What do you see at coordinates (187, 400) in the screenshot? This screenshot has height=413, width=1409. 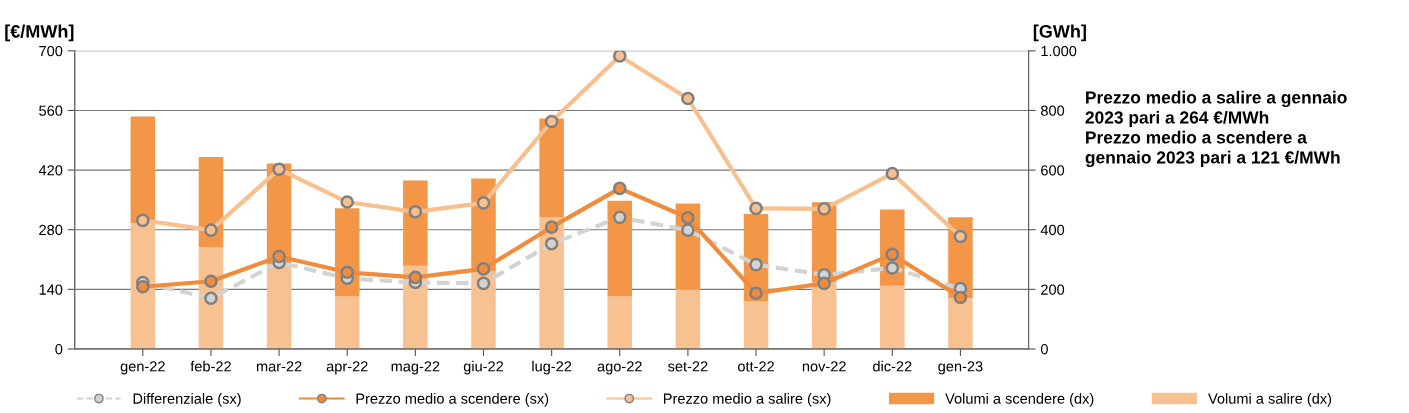 I see `legend-label: Differenziale (sx)` at bounding box center [187, 400].